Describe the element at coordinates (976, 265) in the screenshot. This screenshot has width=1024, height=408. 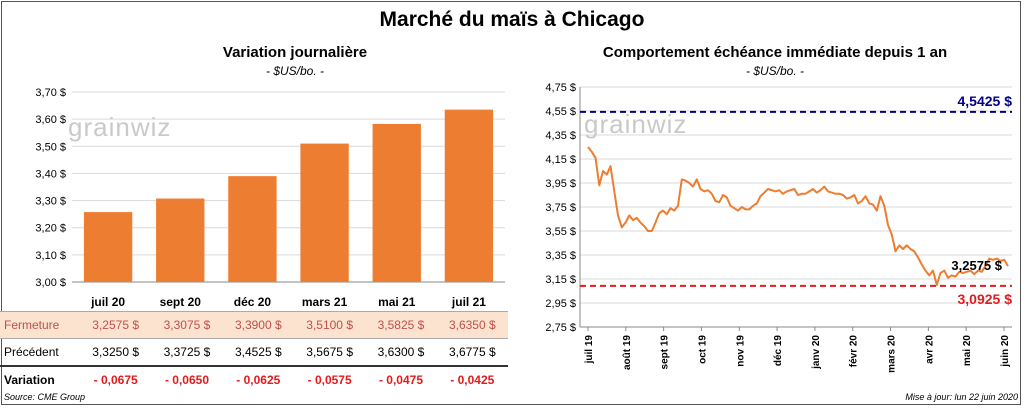
I see `last-price-label: 3,2575 $` at that location.